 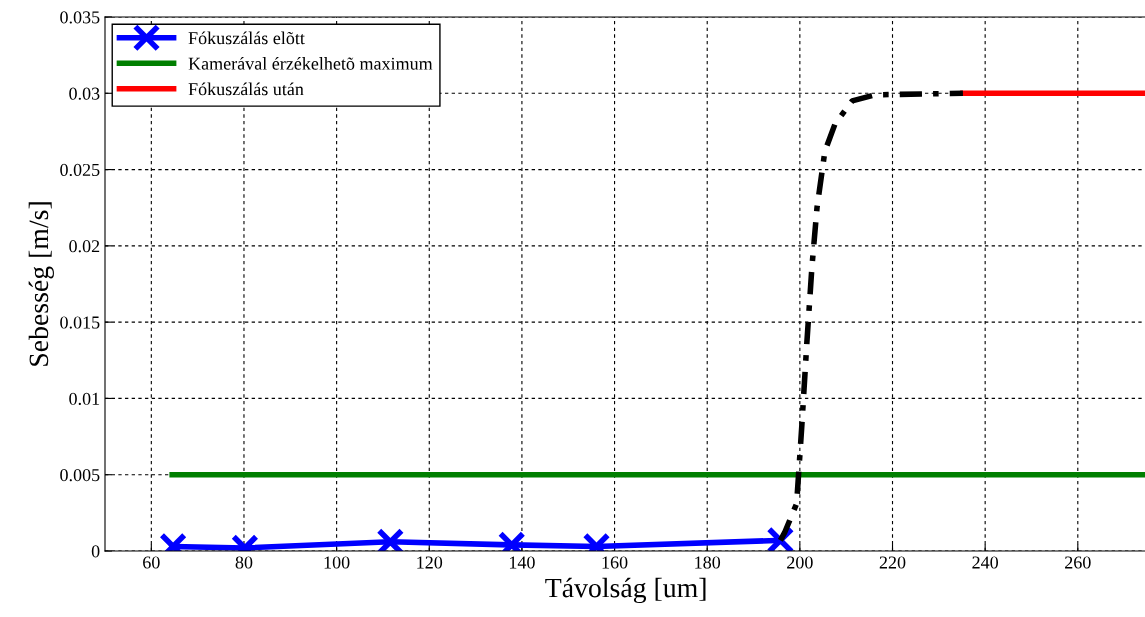 I want to click on y-tick-label: 0, so click(x=95, y=551).